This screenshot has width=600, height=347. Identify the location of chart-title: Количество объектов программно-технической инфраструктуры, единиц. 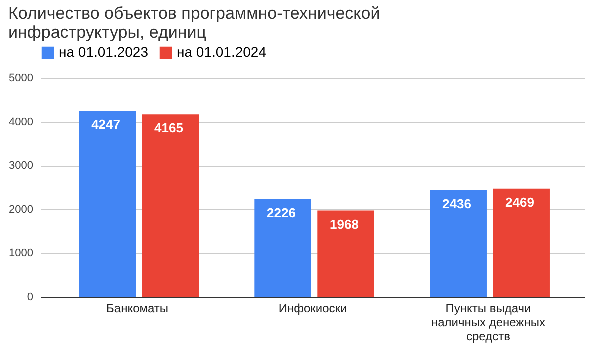
(194, 23).